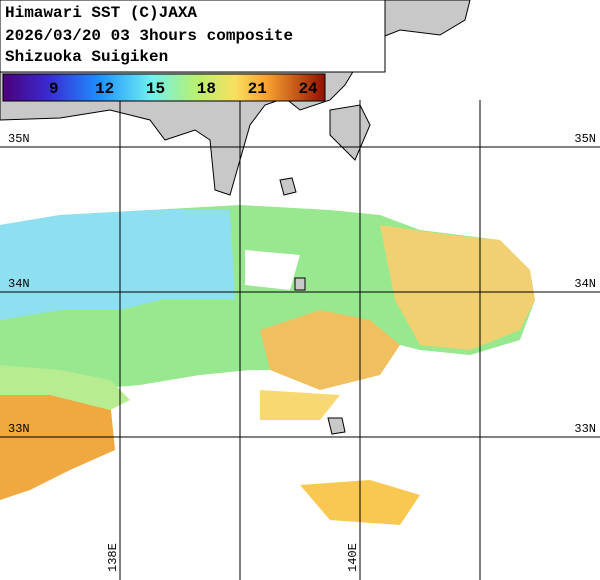 The width and height of the screenshot is (600, 580). What do you see at coordinates (308, 89) in the screenshot?
I see `colorbar-tick-label: 24` at bounding box center [308, 89].